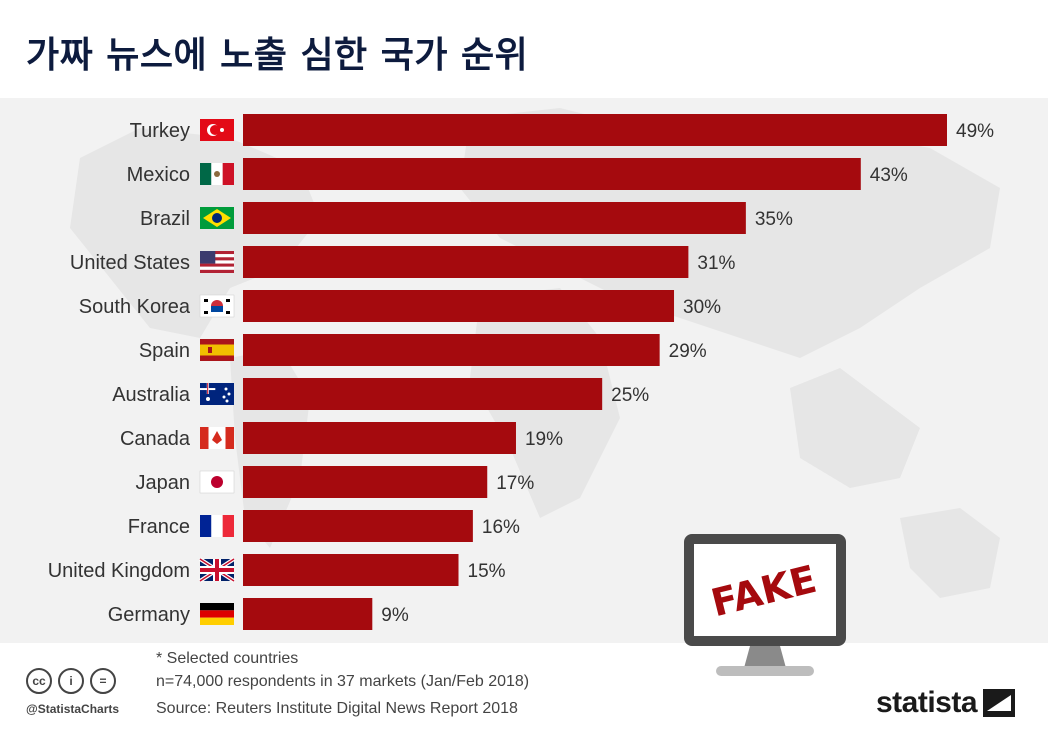 The width and height of the screenshot is (1048, 729). I want to click on value-label-australia: 25%, so click(630, 395).